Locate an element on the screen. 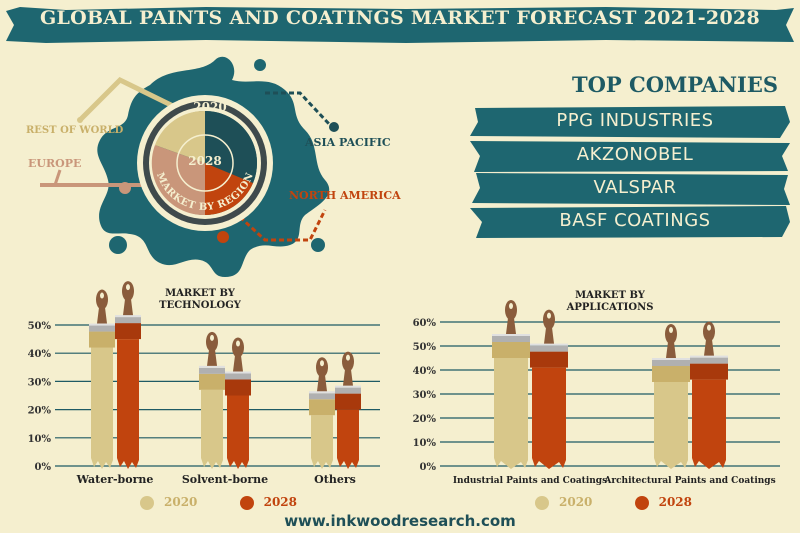 The height and width of the screenshot is (533, 800). y-tick-label: 60% is located at coordinates (425, 323).